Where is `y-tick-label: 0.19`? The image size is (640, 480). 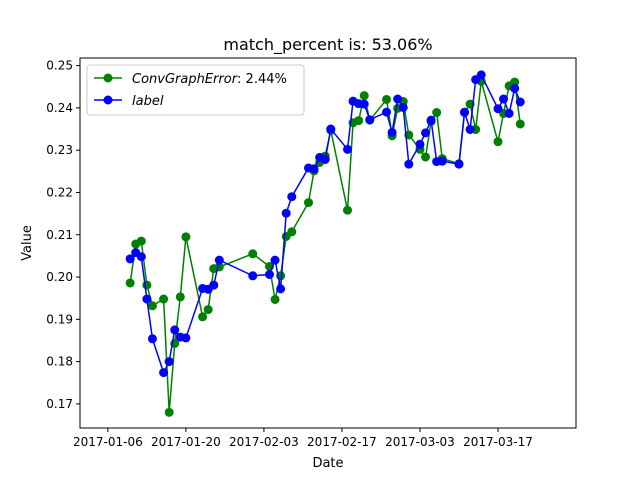
y-tick-label: 0.19 is located at coordinates (59, 319).